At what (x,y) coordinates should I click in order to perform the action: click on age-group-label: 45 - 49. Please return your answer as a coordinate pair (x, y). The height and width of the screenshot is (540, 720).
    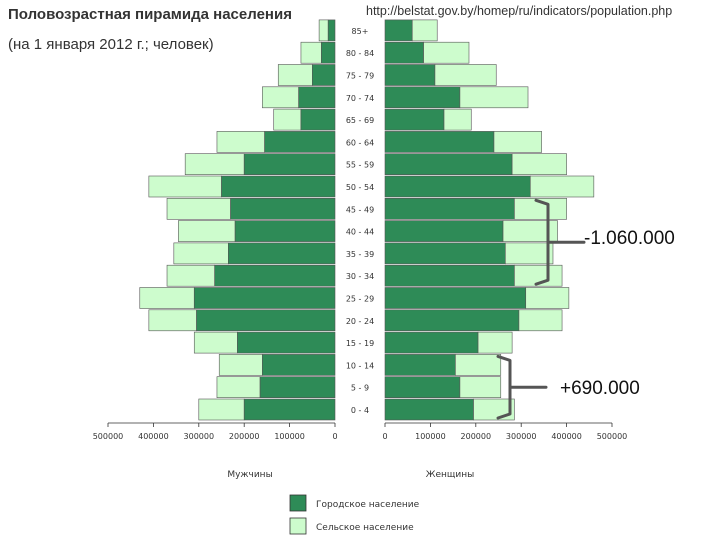
    Looking at the image, I should click on (360, 209).